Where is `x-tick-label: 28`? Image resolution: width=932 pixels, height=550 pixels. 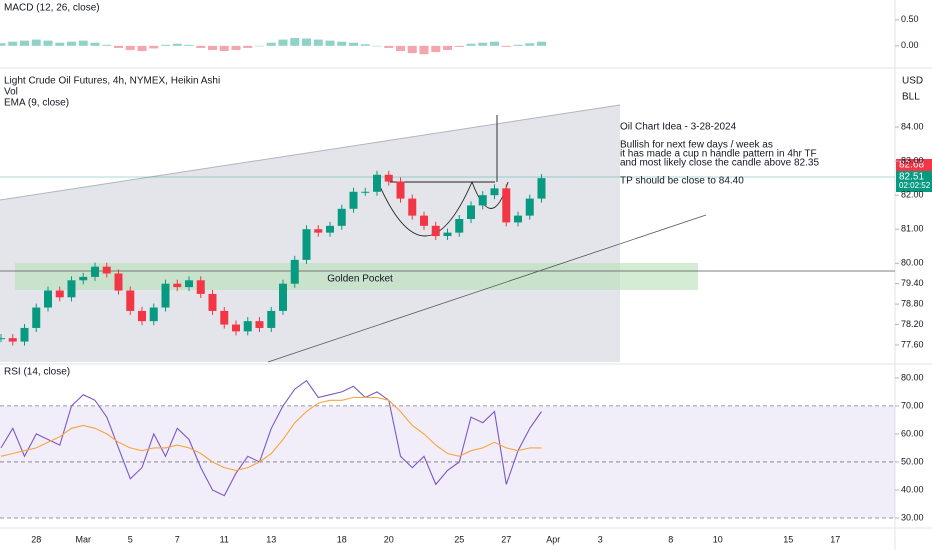
x-tick-label: 28 is located at coordinates (36, 539).